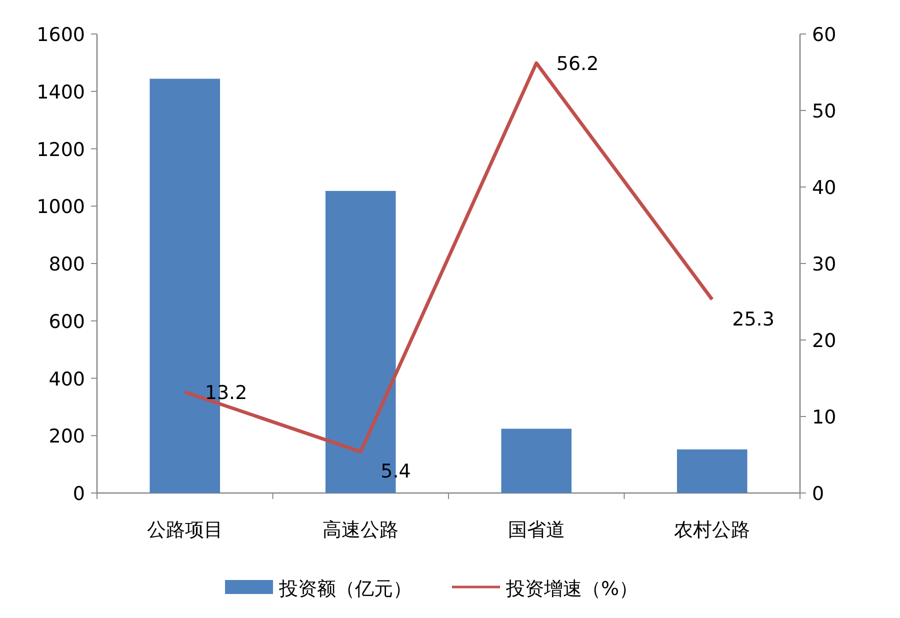  Describe the element at coordinates (184, 530) in the screenshot. I see `x-tick-label: 公路项目` at that location.